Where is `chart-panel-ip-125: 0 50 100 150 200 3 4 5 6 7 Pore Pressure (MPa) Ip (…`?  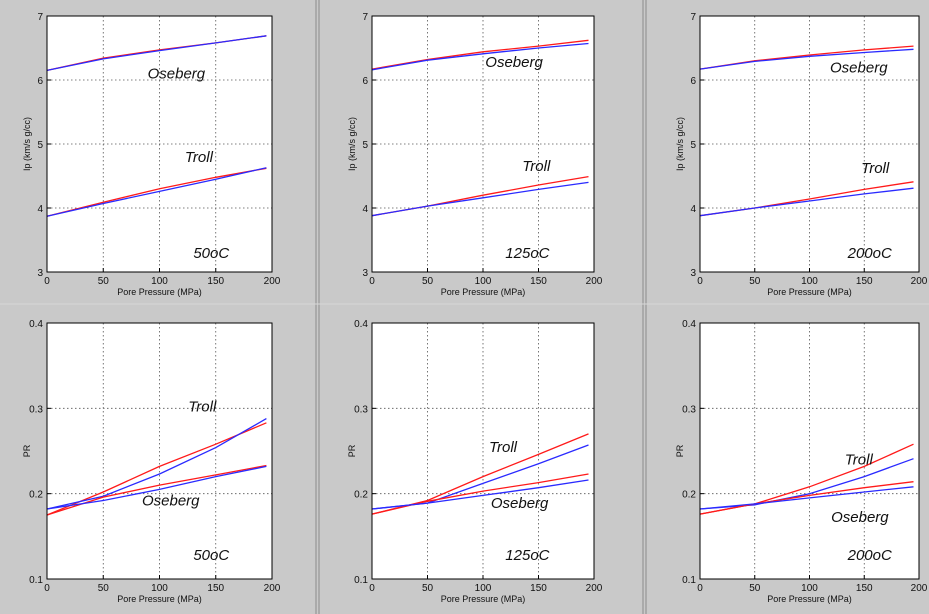 chart-panel-ip-125: 0 50 100 150 200 3 4 5 6 7 Pore Pressure (MPa) Ip (… is located at coordinates (475, 154).